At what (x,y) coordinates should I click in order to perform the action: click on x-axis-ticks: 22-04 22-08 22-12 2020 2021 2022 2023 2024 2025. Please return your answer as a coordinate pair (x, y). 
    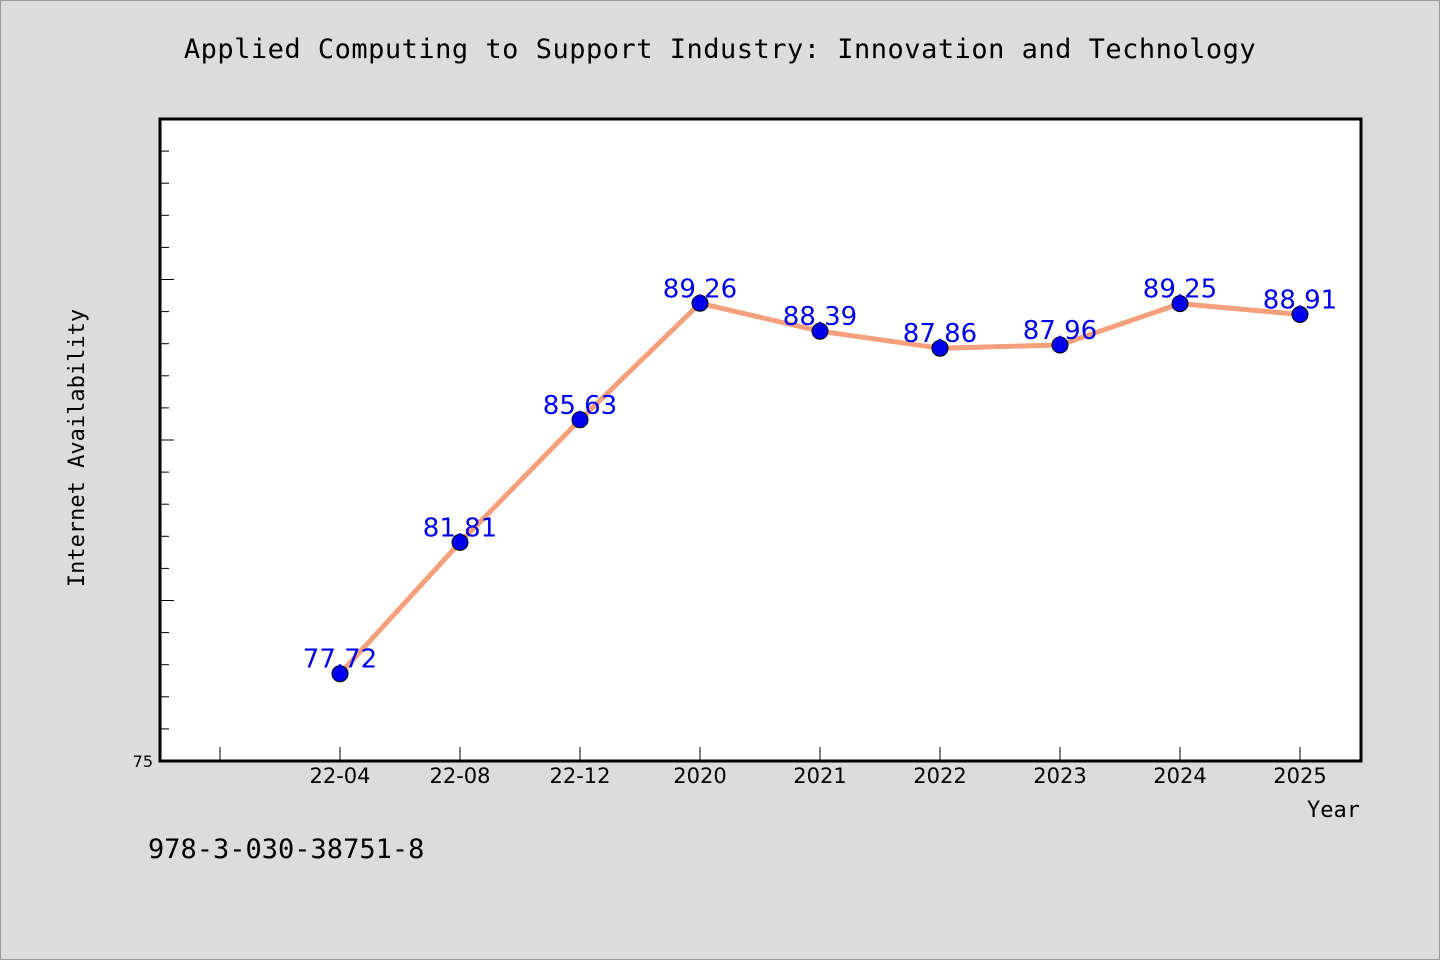
    Looking at the image, I should click on (773, 767).